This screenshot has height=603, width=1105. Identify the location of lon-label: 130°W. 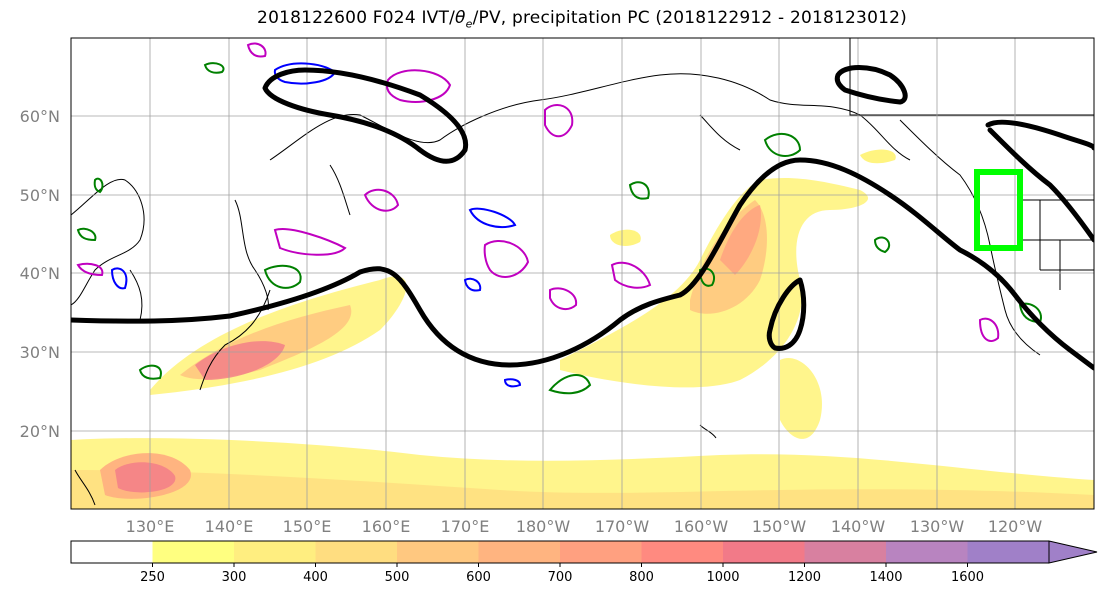
(937, 526).